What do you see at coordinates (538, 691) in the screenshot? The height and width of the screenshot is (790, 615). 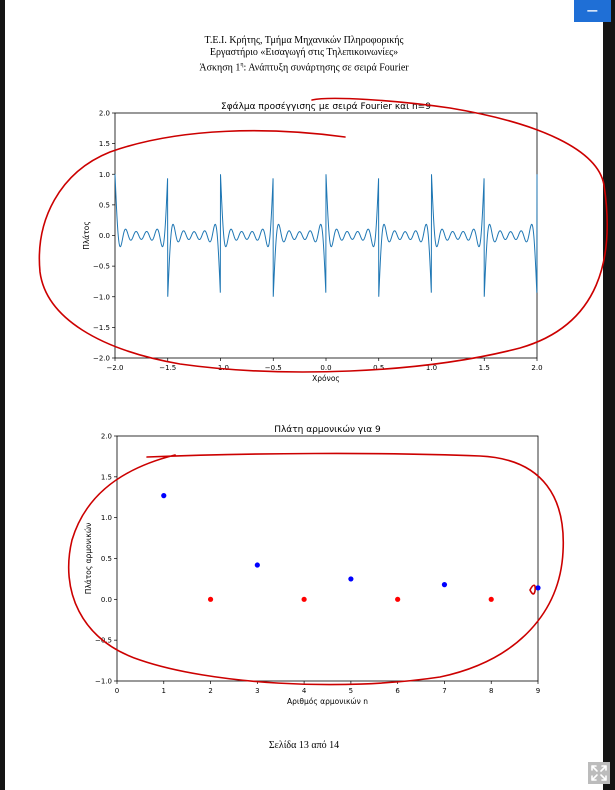 I see `x-tick-label: 9` at bounding box center [538, 691].